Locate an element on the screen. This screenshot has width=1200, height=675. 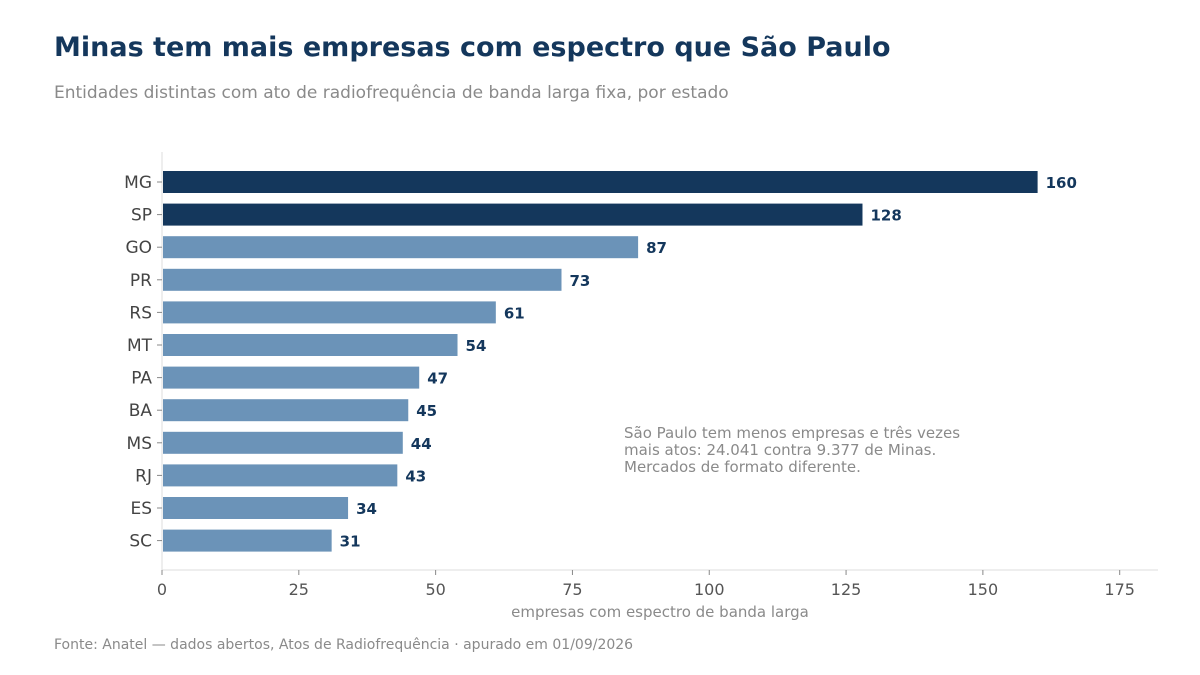
category-label: MT is located at coordinates (140, 346).